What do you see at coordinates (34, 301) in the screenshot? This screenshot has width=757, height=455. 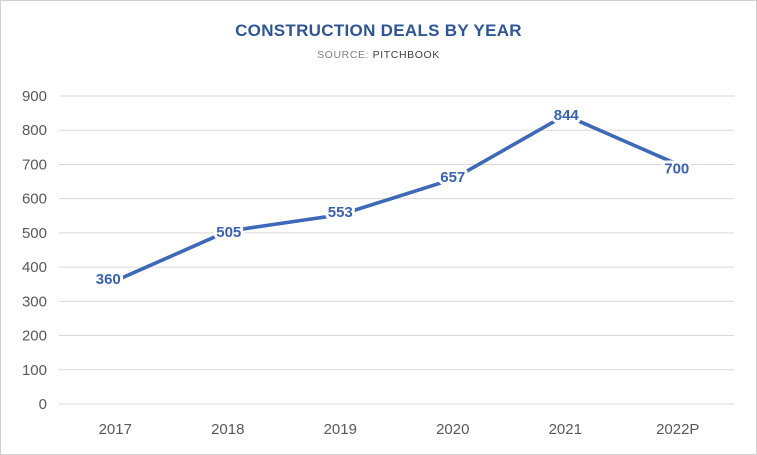 I see `y-axis-tick-label: 300` at bounding box center [34, 301].